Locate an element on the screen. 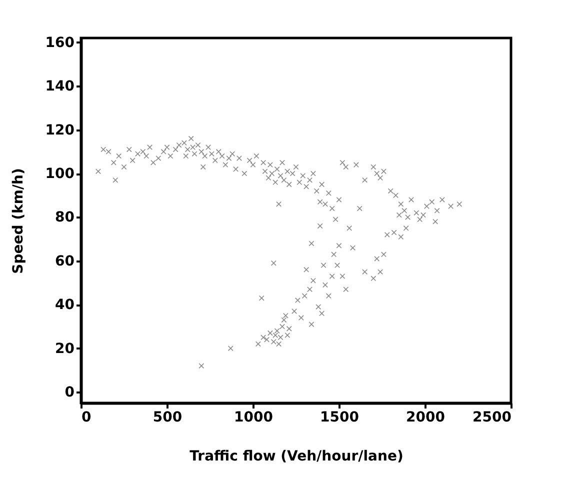 This screenshot has height=501, width=561. y-tick-label: 0 is located at coordinates (69, 392).